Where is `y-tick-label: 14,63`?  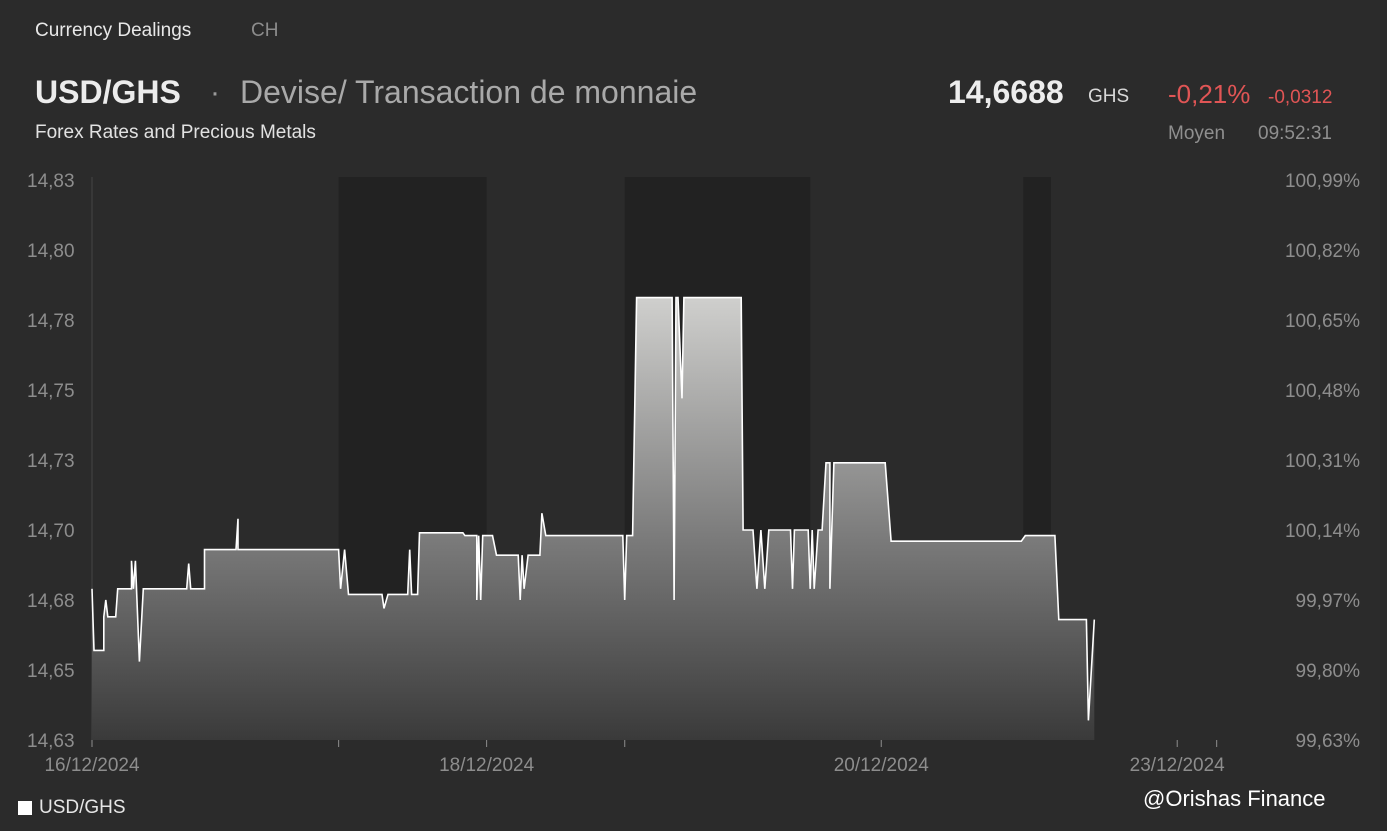 y-tick-label: 14,63 is located at coordinates (51, 741).